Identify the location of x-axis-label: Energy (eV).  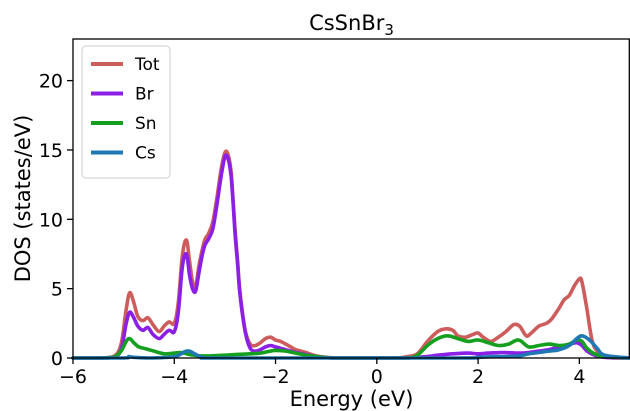
(352, 399).